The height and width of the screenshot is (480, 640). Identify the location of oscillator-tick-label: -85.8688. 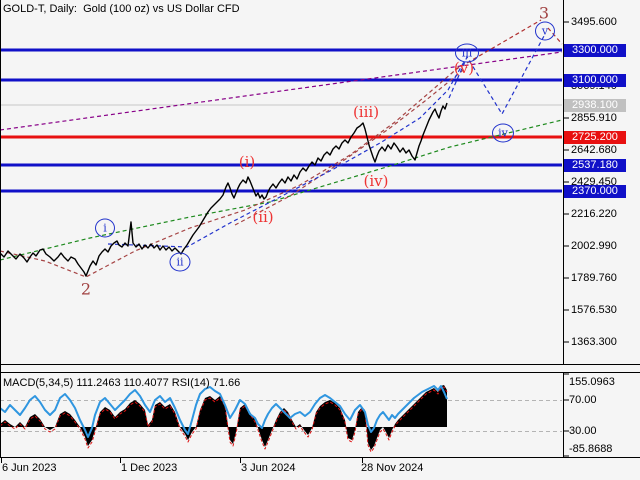
(591, 449).